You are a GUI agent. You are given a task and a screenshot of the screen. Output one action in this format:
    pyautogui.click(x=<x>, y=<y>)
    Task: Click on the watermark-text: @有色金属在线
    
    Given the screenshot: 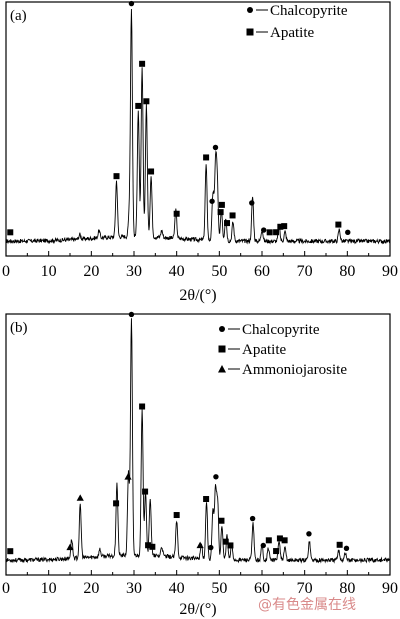 What is the action you would take?
    pyautogui.click(x=307, y=605)
    